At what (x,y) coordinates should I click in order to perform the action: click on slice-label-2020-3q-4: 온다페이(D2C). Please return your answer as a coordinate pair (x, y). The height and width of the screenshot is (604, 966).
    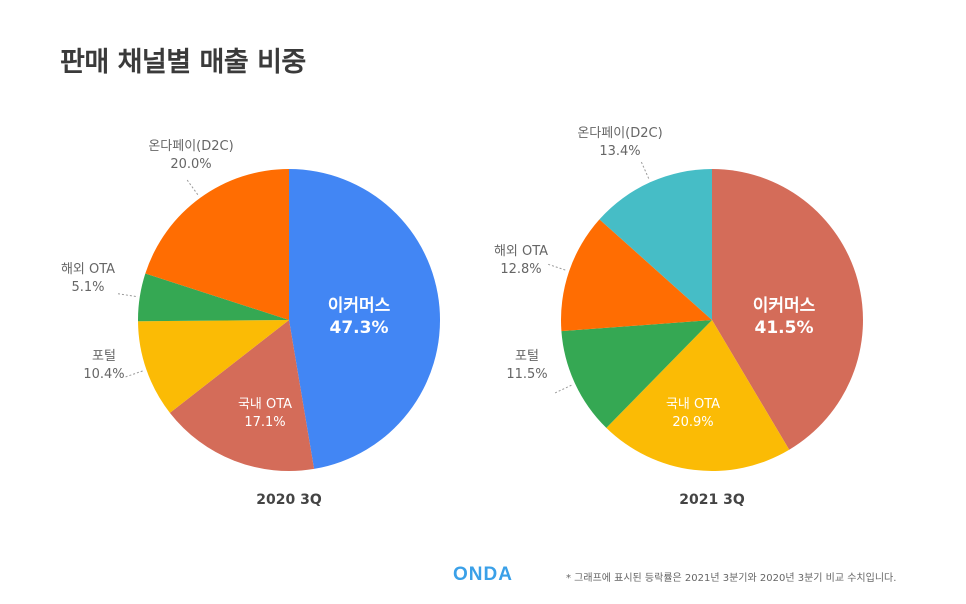
    Looking at the image, I should click on (190, 146).